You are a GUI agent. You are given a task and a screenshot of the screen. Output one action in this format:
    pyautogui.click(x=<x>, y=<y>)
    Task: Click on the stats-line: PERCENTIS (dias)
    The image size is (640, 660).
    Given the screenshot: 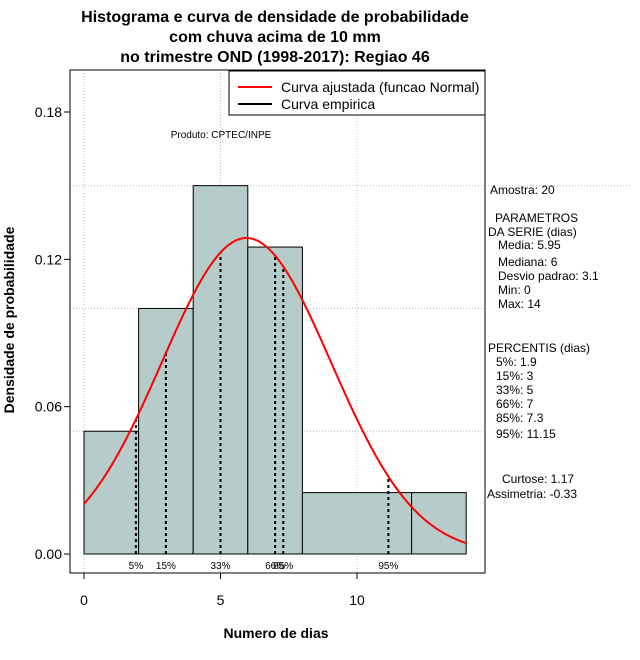 What is the action you would take?
    pyautogui.click(x=539, y=348)
    